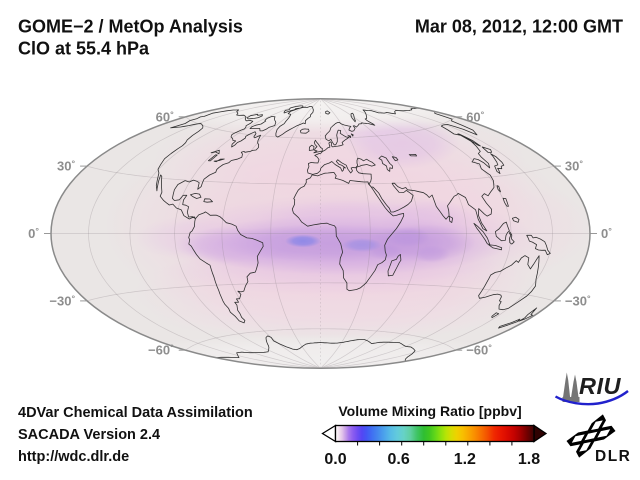  What do you see at coordinates (335, 459) in the screenshot?
I see `svg-text: 0.0` at bounding box center [335, 459].